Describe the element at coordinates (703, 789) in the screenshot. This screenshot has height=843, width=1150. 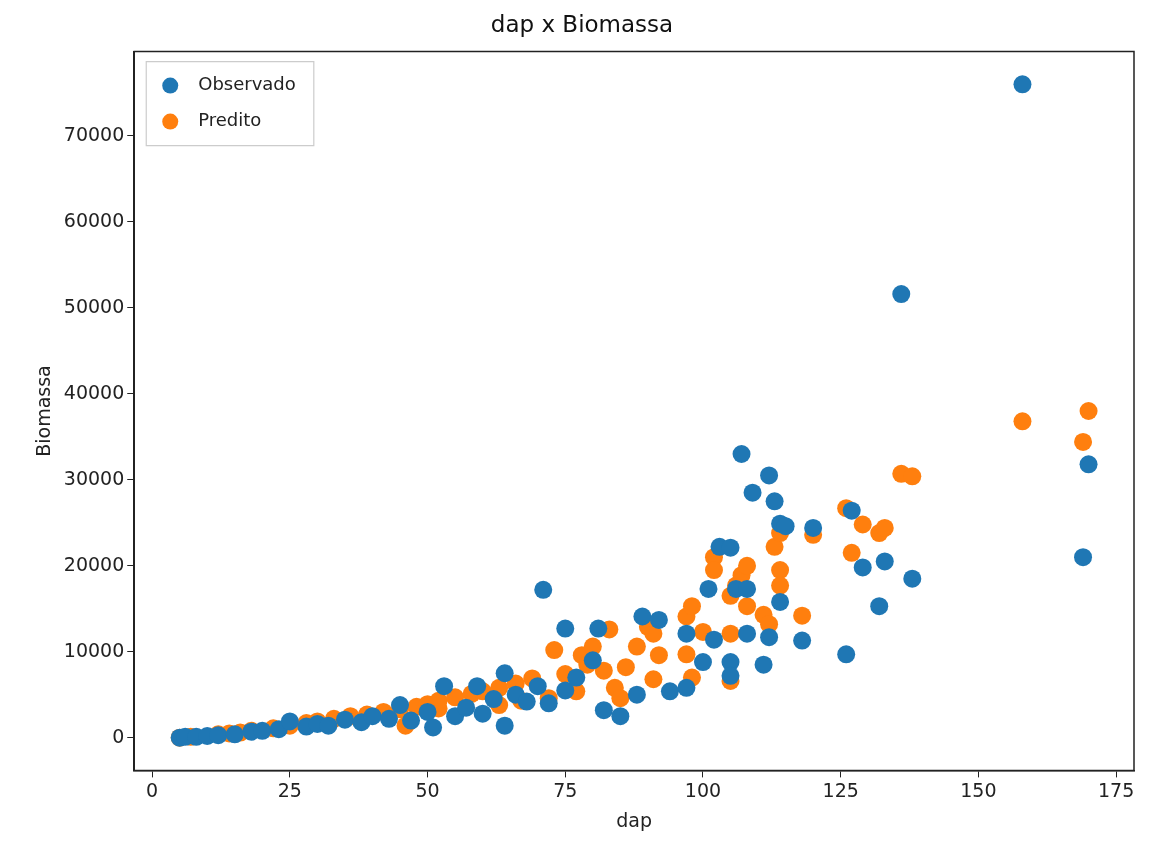
I see `x-tick-label: 100` at that location.